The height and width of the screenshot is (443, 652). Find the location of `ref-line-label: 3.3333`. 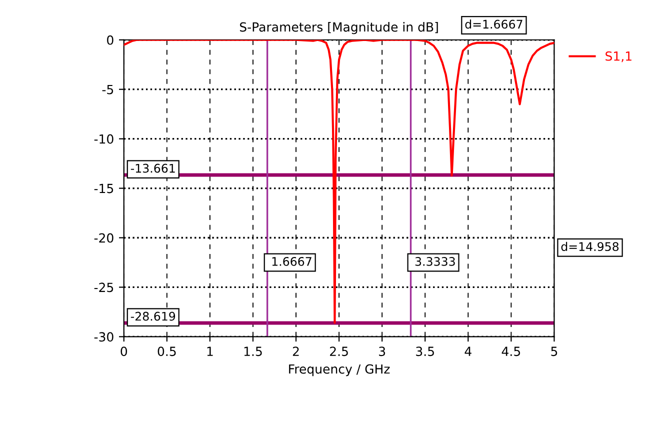

ref-line-label: 3.3333 is located at coordinates (435, 261).